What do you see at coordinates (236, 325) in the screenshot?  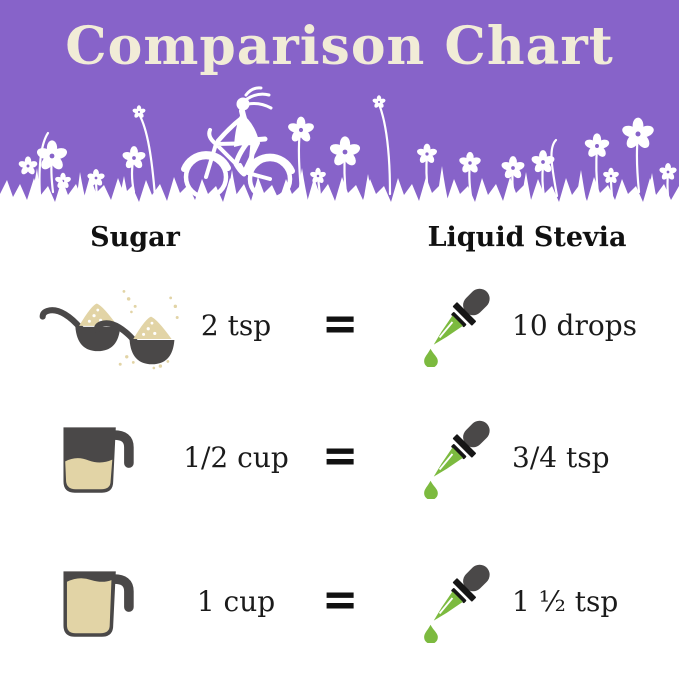 I see `sugar-amount: 2 tsp` at bounding box center [236, 325].